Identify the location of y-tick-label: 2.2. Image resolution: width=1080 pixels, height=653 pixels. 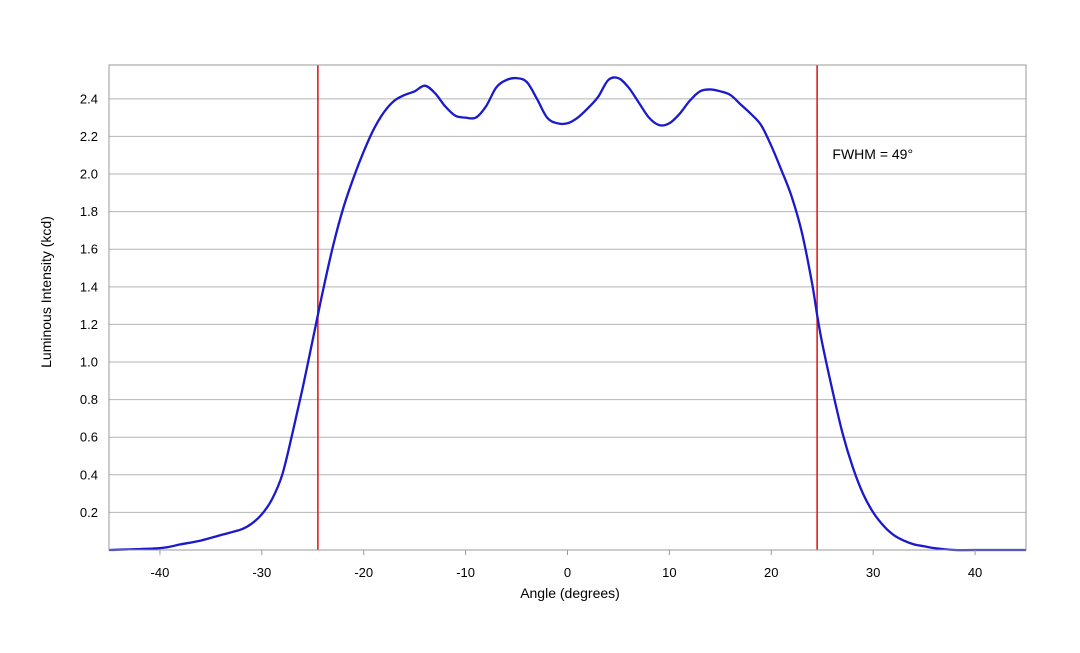
(89, 136).